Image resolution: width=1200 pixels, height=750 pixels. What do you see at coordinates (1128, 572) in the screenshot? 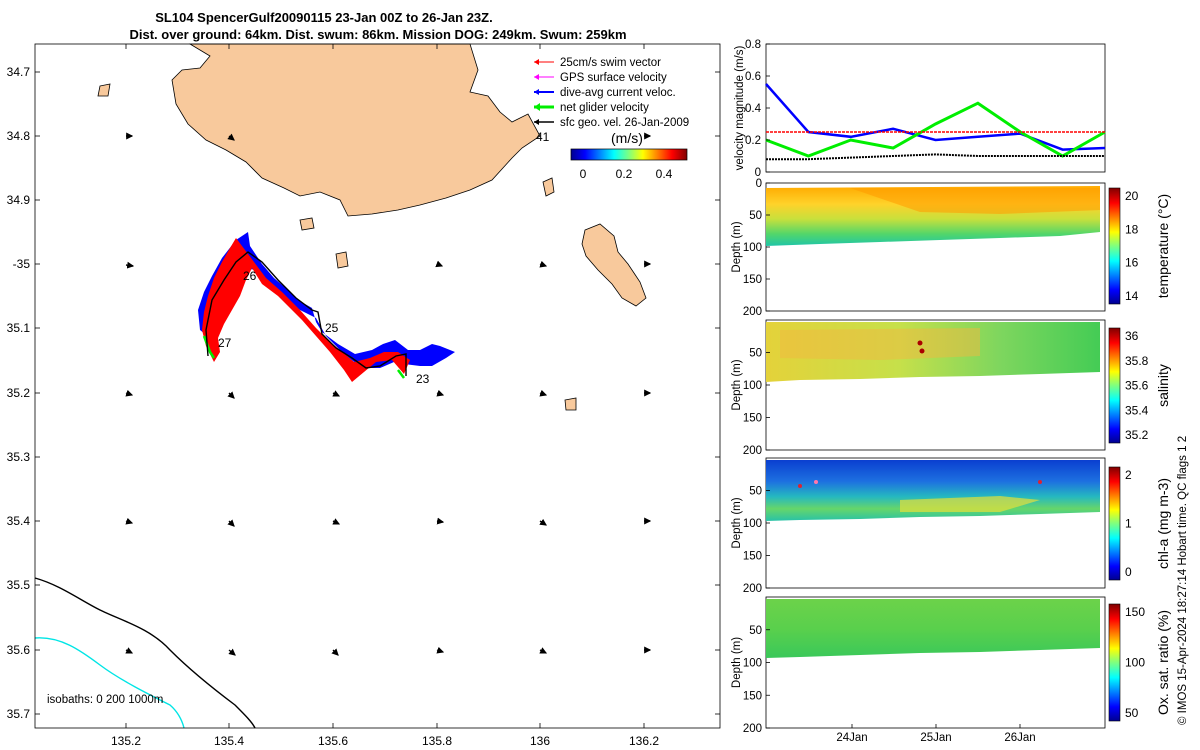
I see `section-cbar-tick: 0` at bounding box center [1128, 572].